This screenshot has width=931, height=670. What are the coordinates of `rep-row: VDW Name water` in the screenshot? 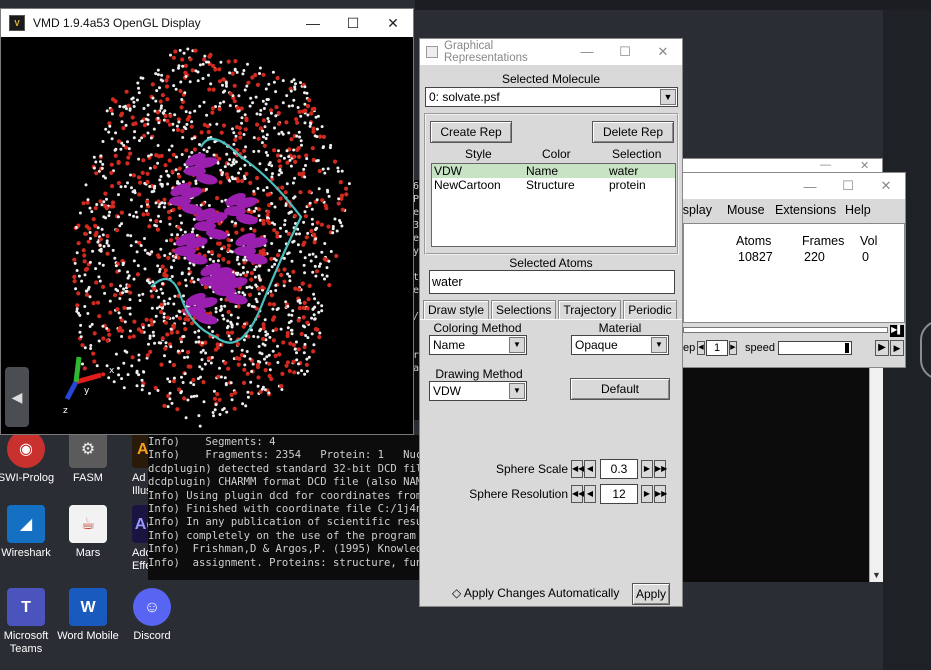 It's located at (553, 171).